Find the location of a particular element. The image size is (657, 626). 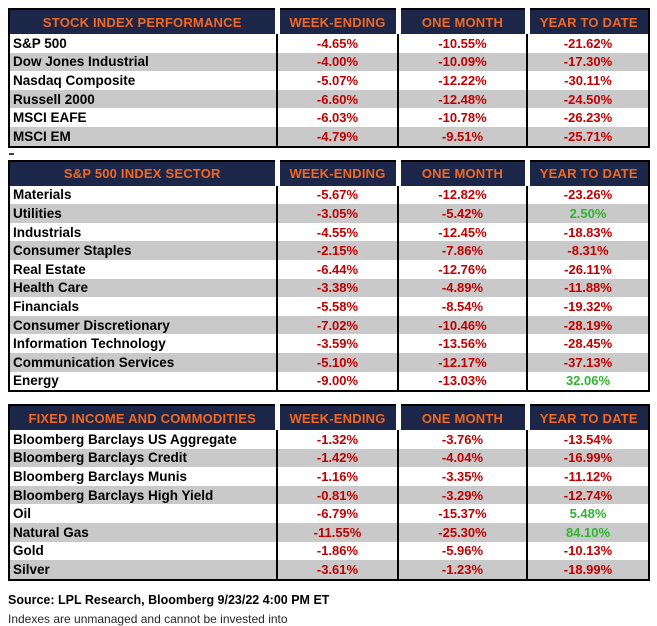

table-row: Real Estate -6.44% -12.76% -26.11% is located at coordinates (329, 269).